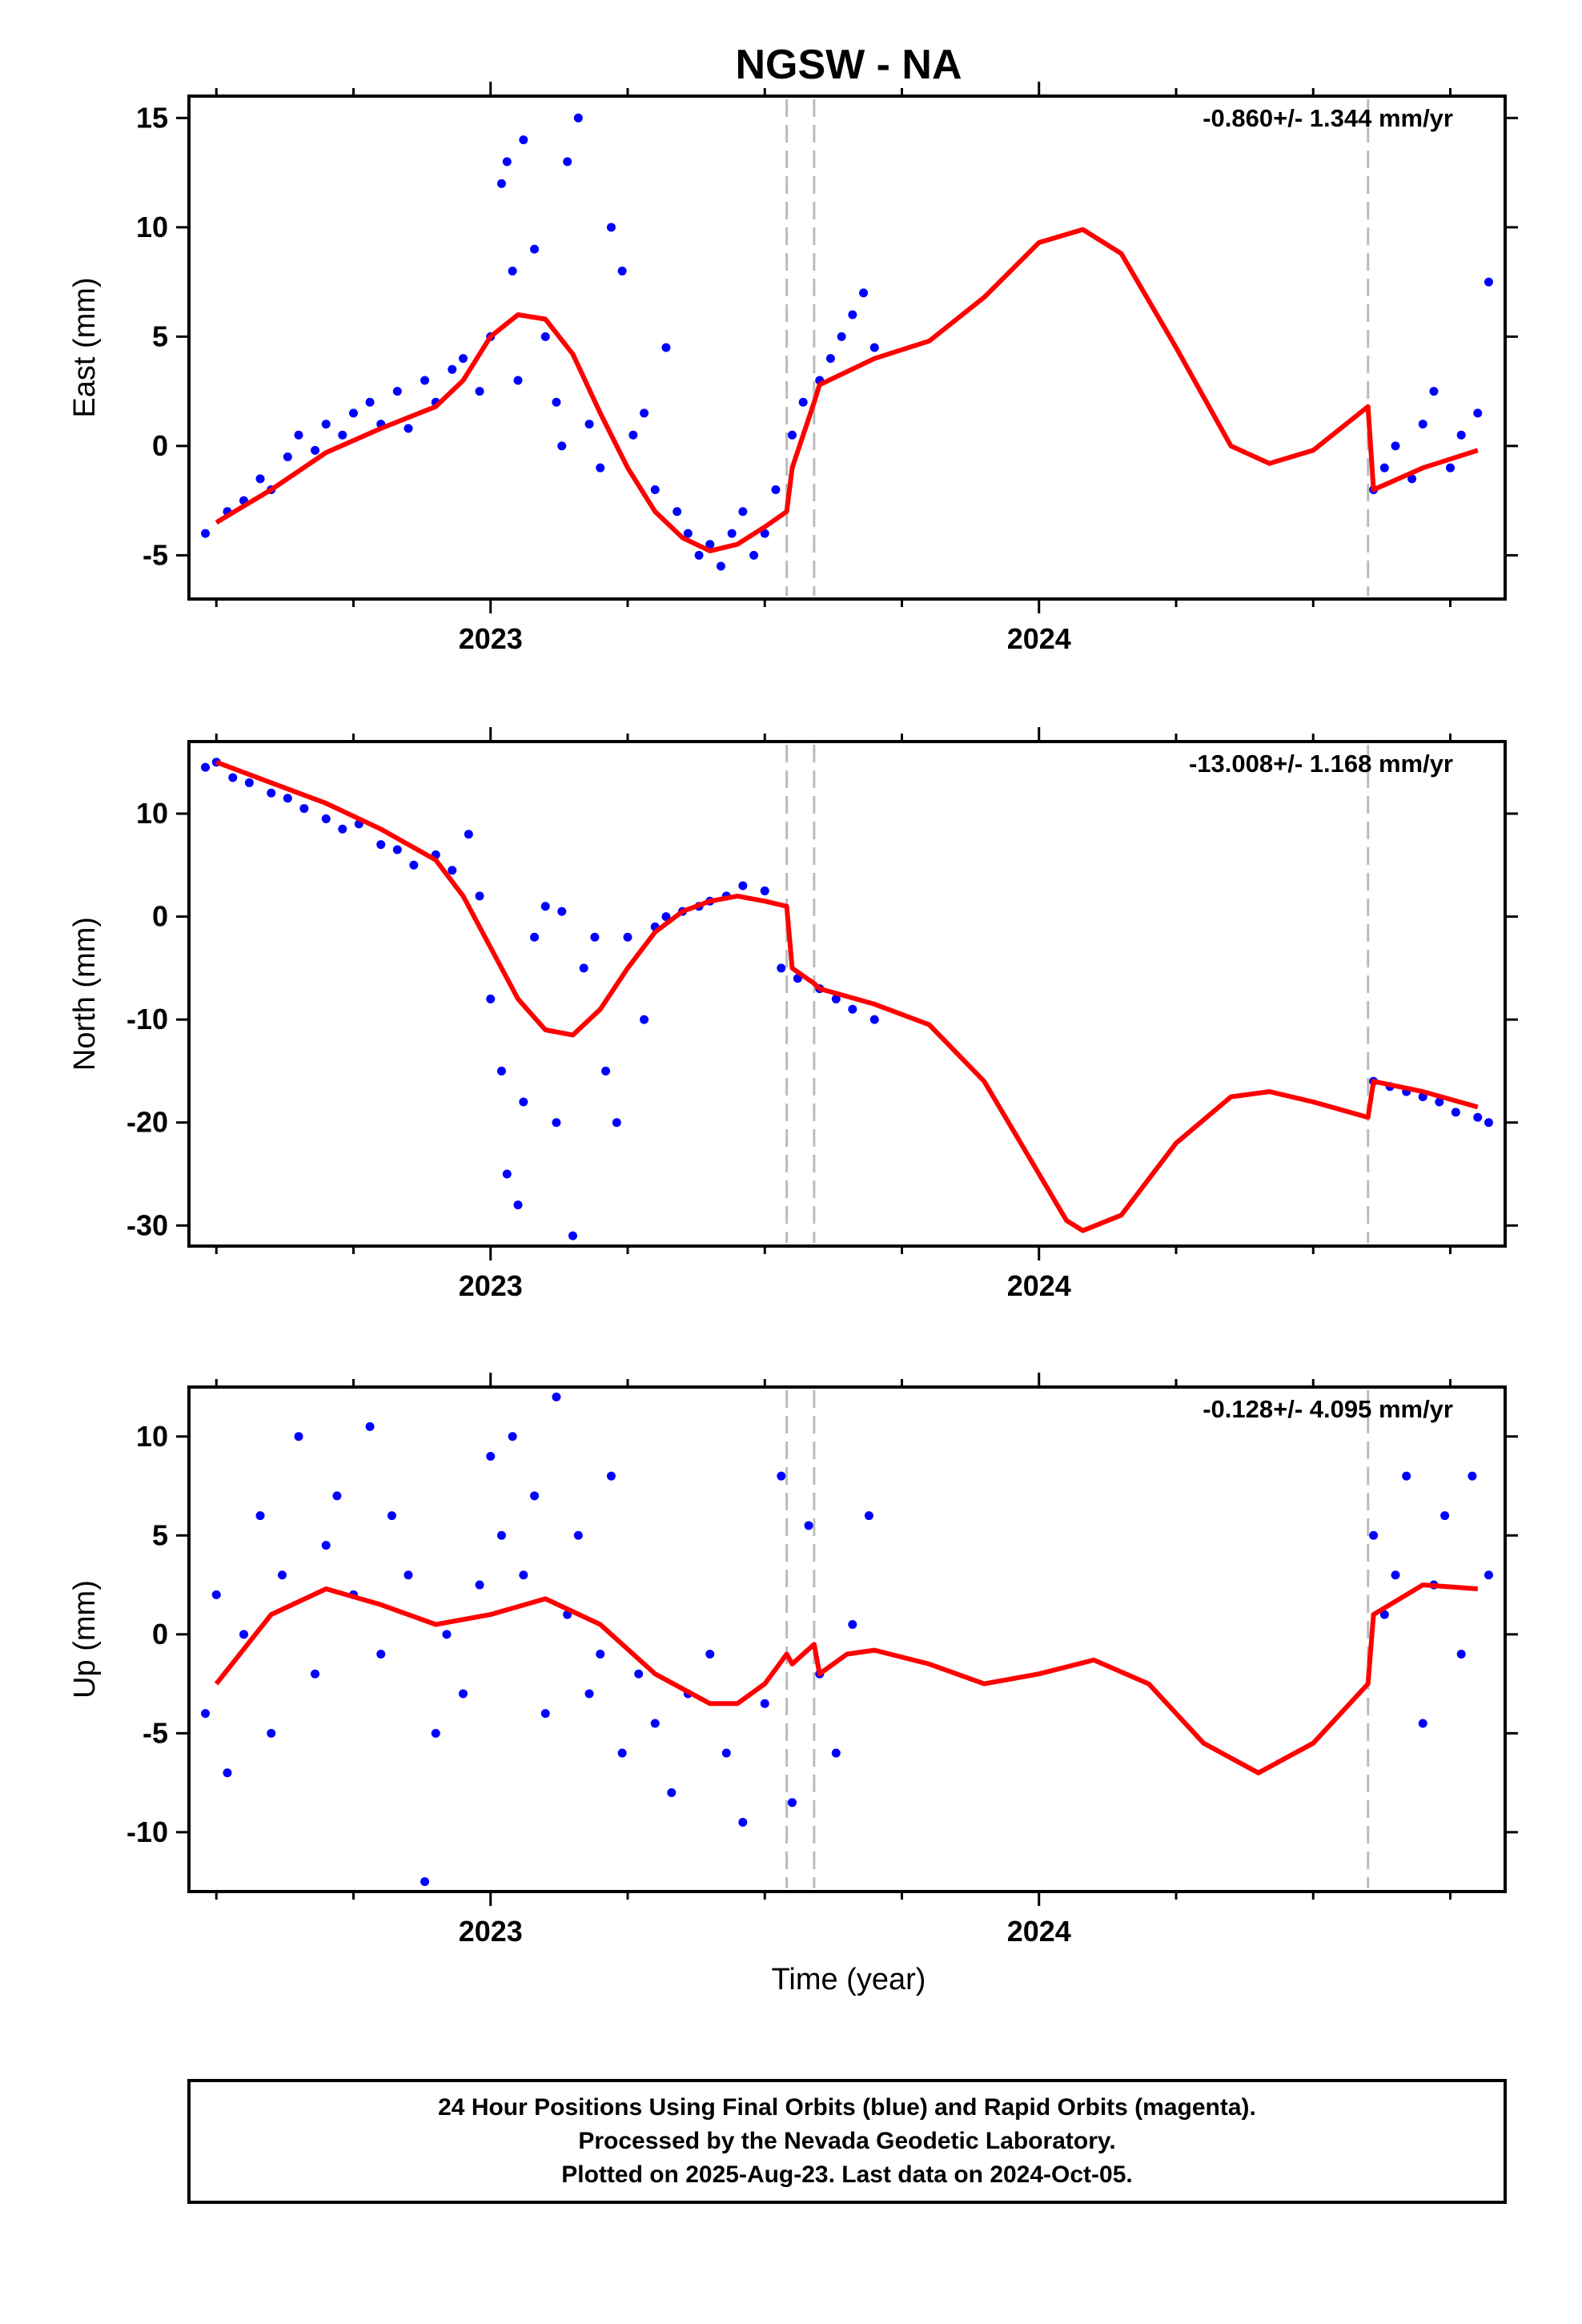 This screenshot has width=1582, height=2324. What do you see at coordinates (160, 917) in the screenshot?
I see `y-tick-label: 0` at bounding box center [160, 917].